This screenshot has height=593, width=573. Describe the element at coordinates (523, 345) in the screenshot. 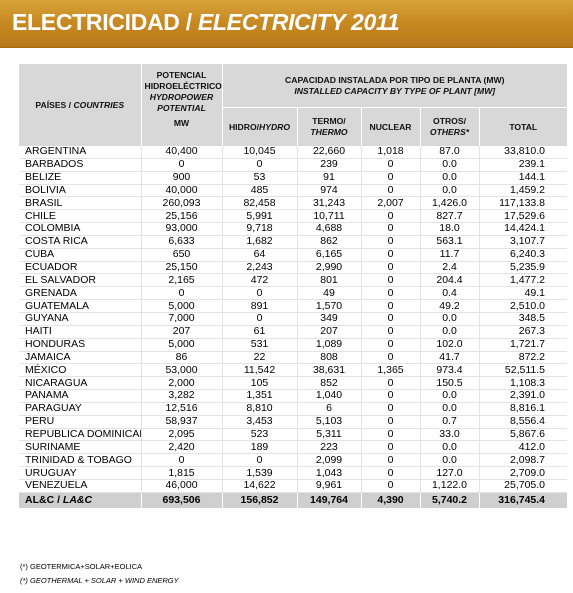

I see `cell-total: 1,721.7` at that location.